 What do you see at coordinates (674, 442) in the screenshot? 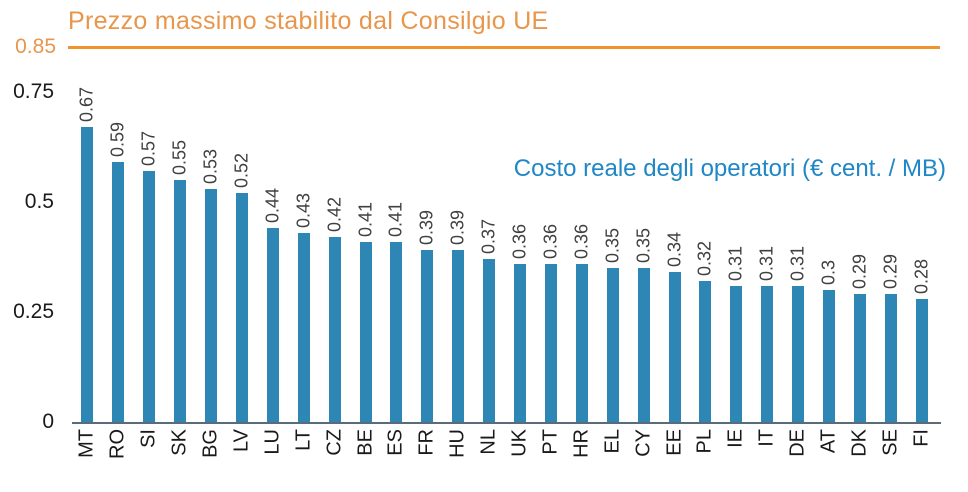
I see `x-axis-category-label: EE` at bounding box center [674, 442].